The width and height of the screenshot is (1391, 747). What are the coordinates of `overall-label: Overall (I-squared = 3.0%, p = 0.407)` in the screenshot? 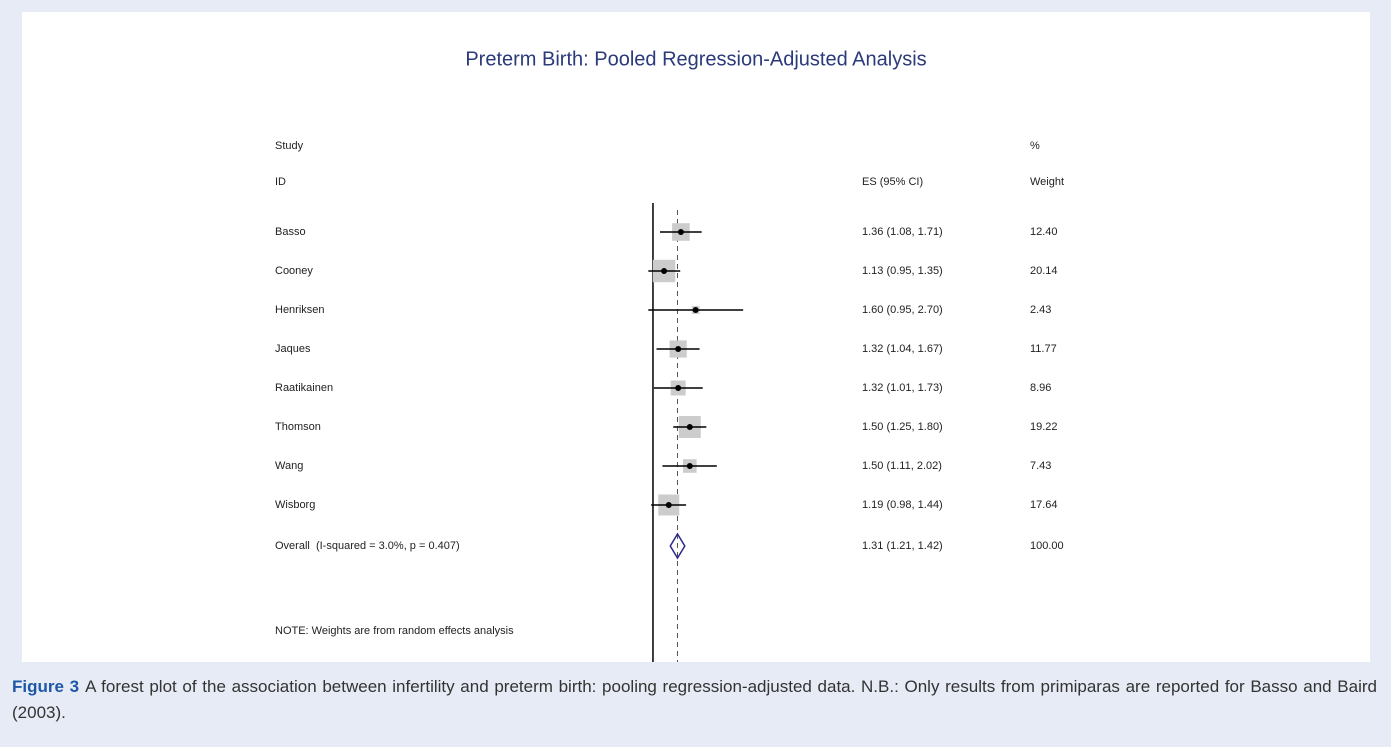 It's located at (367, 546).